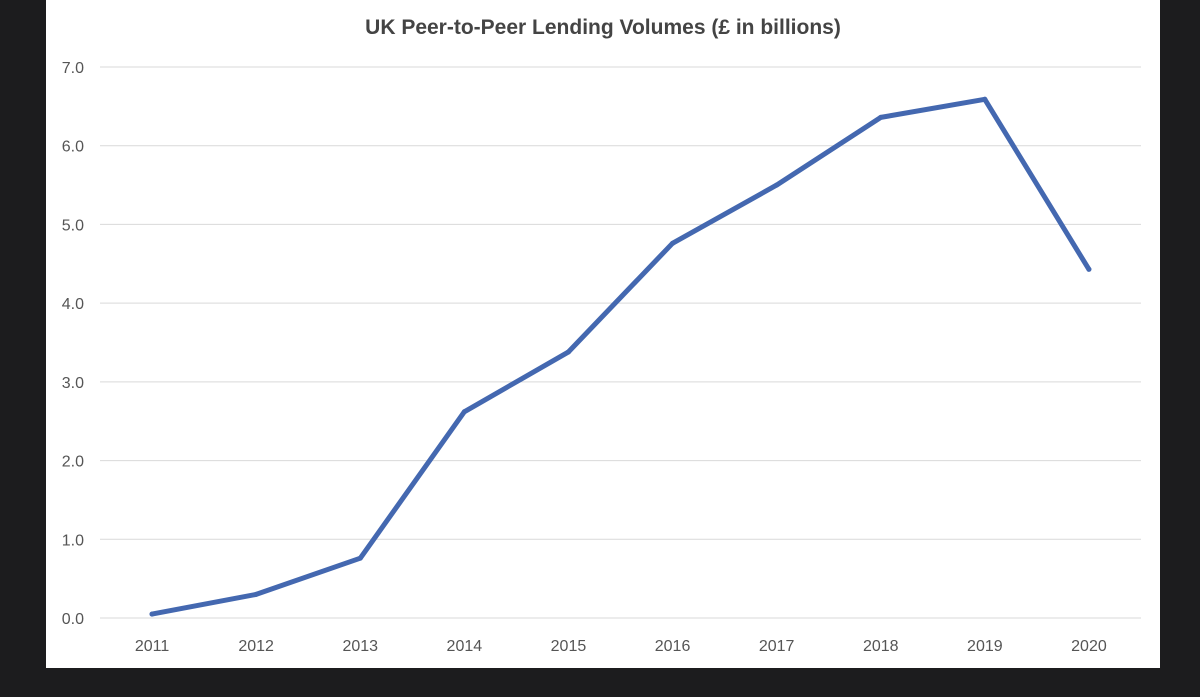  I want to click on y-tick-label: 3.0, so click(73, 383).